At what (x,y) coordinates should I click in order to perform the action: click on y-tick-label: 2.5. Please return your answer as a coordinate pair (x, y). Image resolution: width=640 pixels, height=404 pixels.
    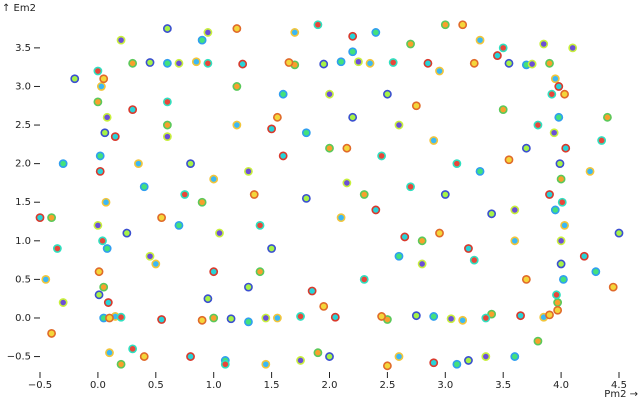
    Looking at the image, I should click on (23, 125).